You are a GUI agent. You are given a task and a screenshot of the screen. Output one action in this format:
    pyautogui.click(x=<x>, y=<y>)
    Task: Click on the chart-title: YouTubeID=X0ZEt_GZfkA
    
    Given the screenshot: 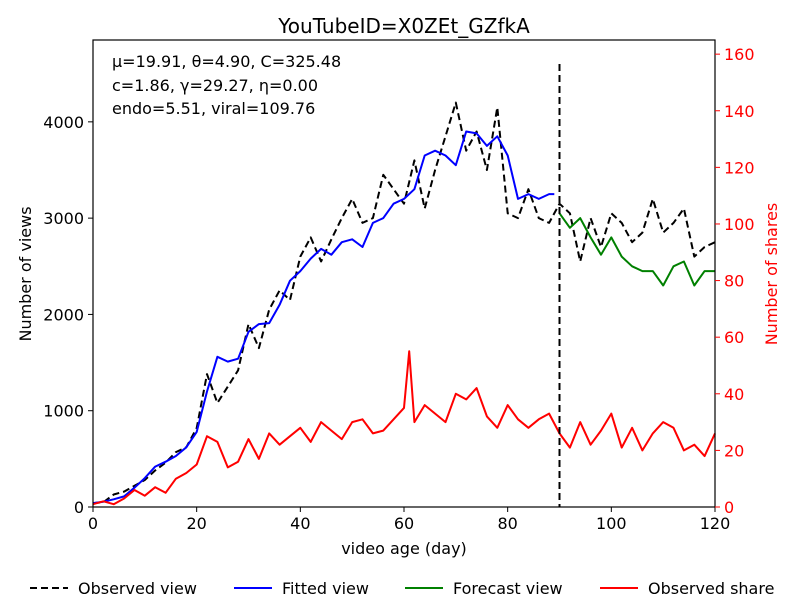 What is the action you would take?
    pyautogui.click(x=403, y=26)
    